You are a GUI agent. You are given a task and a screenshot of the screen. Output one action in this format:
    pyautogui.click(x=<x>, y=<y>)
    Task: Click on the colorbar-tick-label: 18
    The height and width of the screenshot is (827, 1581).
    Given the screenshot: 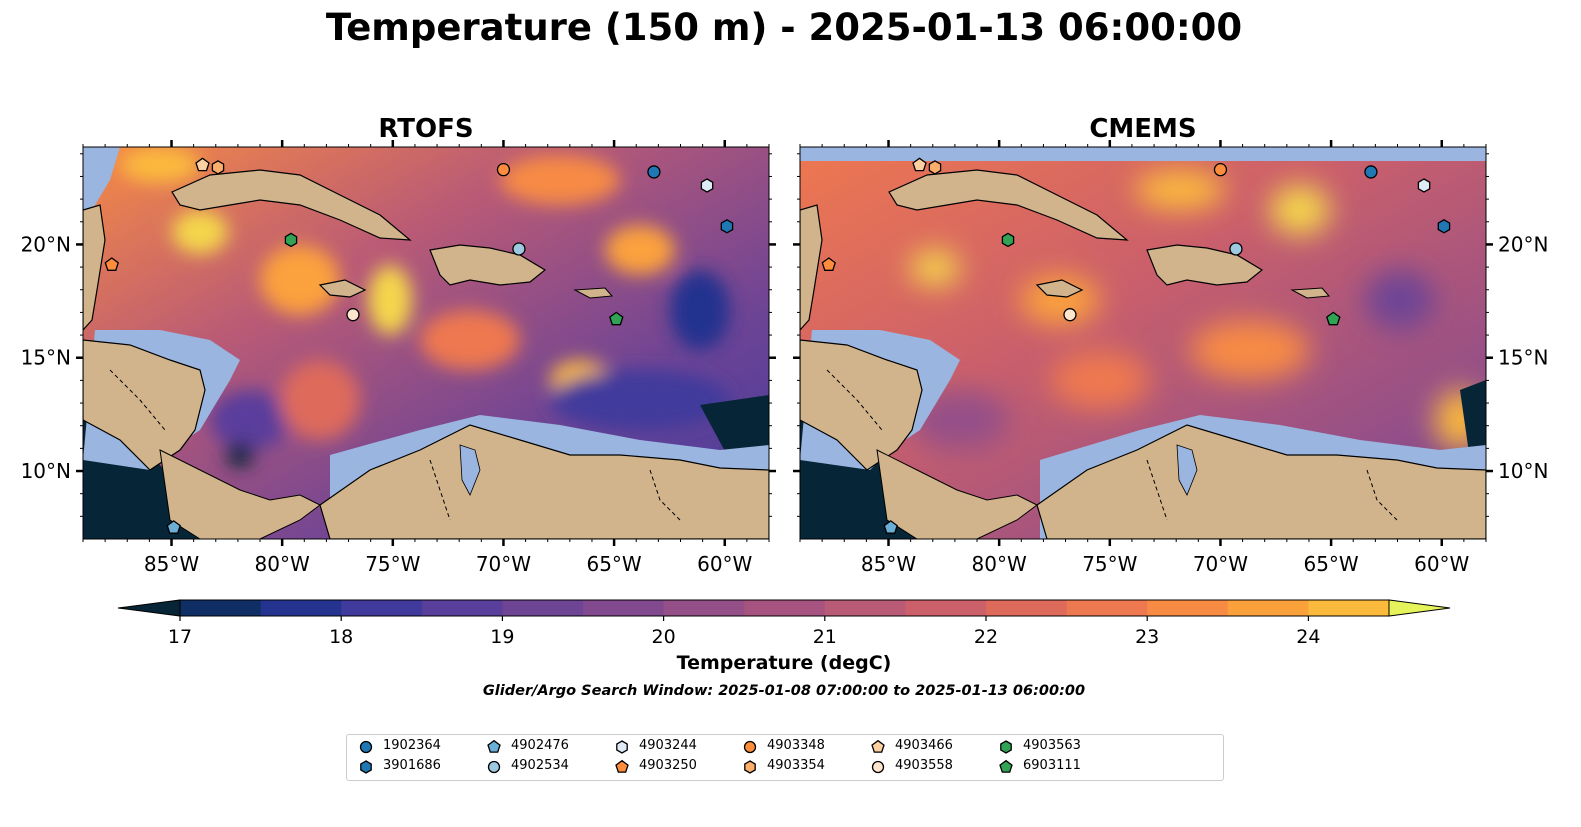 What is the action you would take?
    pyautogui.click(x=341, y=637)
    